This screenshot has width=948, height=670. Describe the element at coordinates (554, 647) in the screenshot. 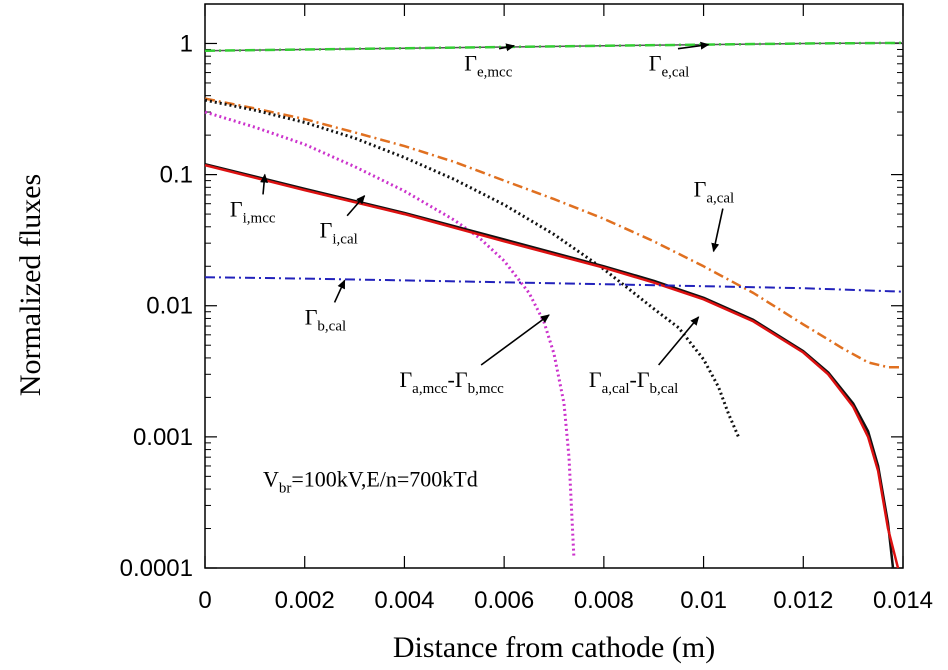

I see `x-axis-label: Distance from cathode (m)` at that location.